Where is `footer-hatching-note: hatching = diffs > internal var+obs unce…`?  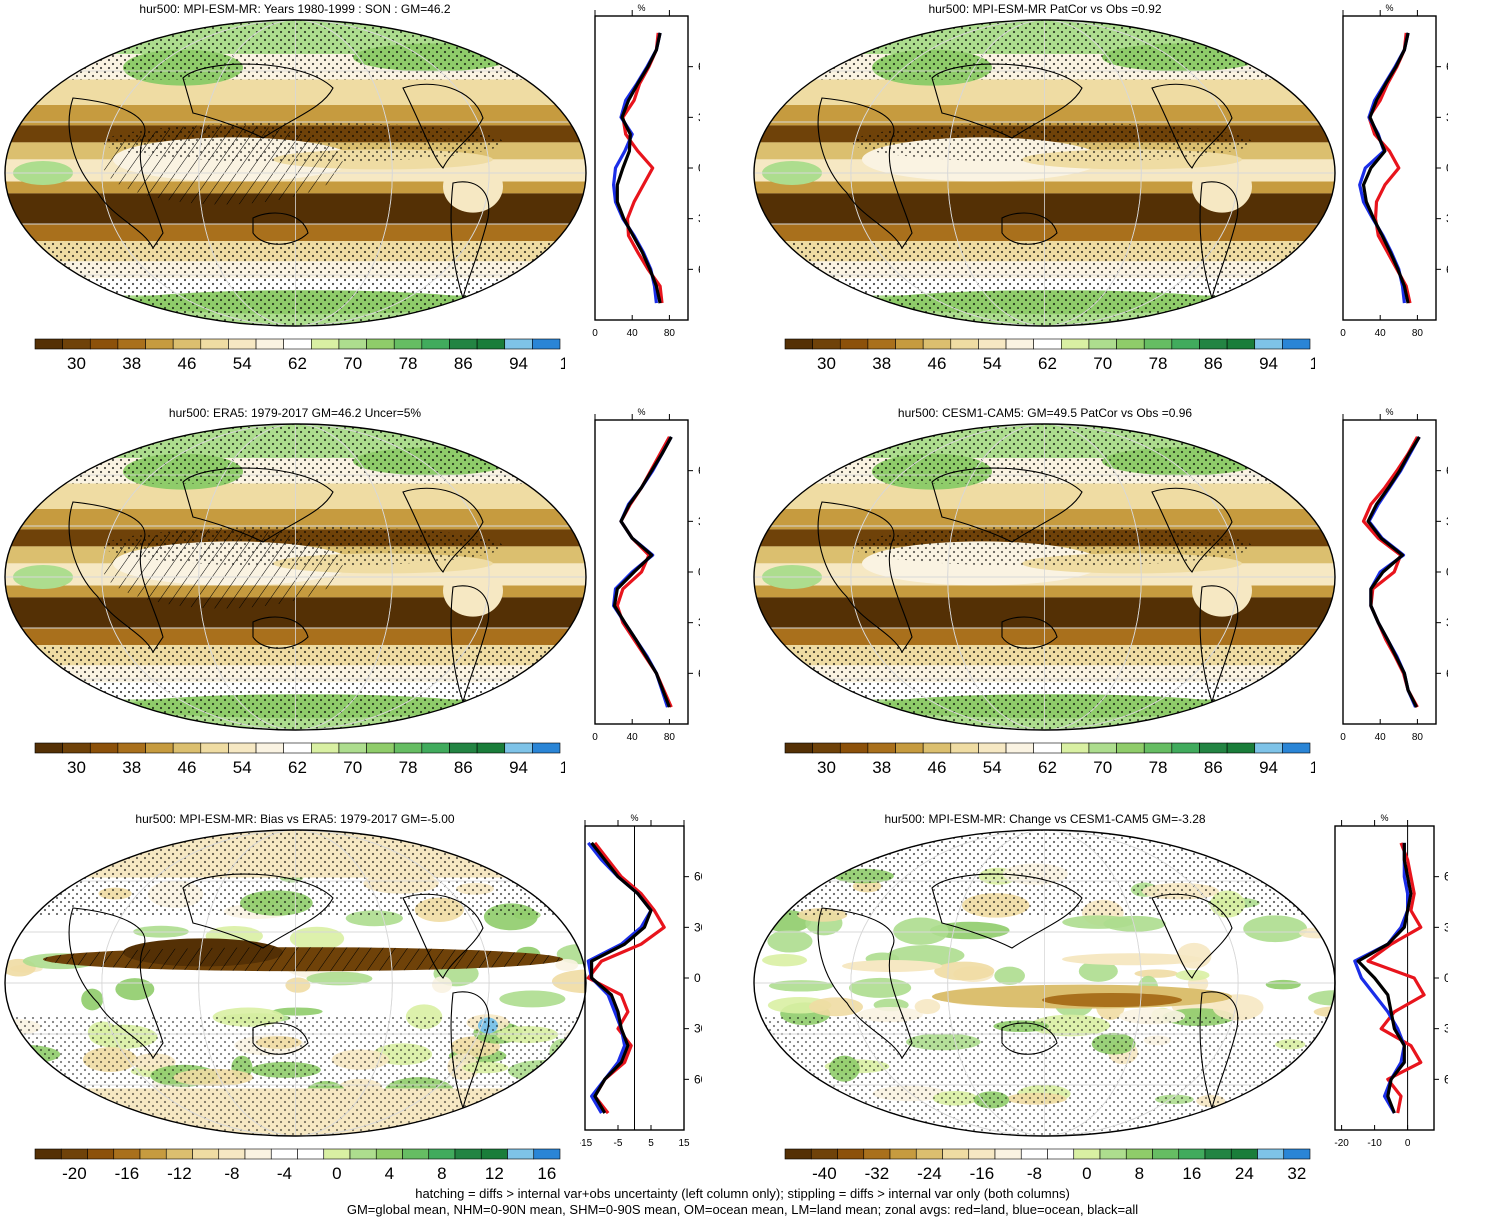
footer-hatching-note: hatching = diffs > internal var+obs unce… is located at coordinates (742, 1193).